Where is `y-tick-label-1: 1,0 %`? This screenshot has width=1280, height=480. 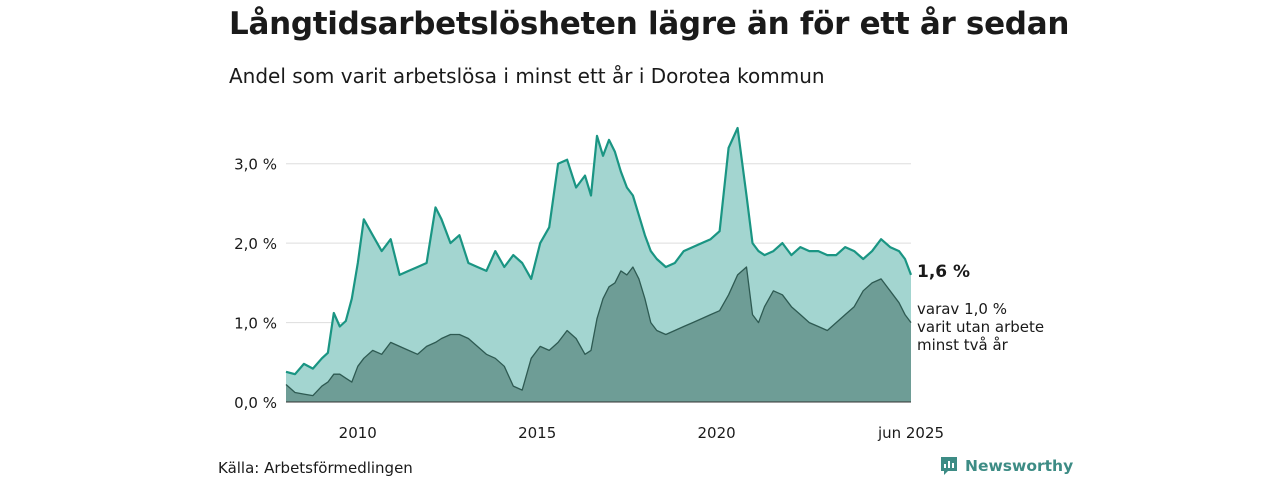
y-tick-label-1: 1,0 % is located at coordinates (255, 324).